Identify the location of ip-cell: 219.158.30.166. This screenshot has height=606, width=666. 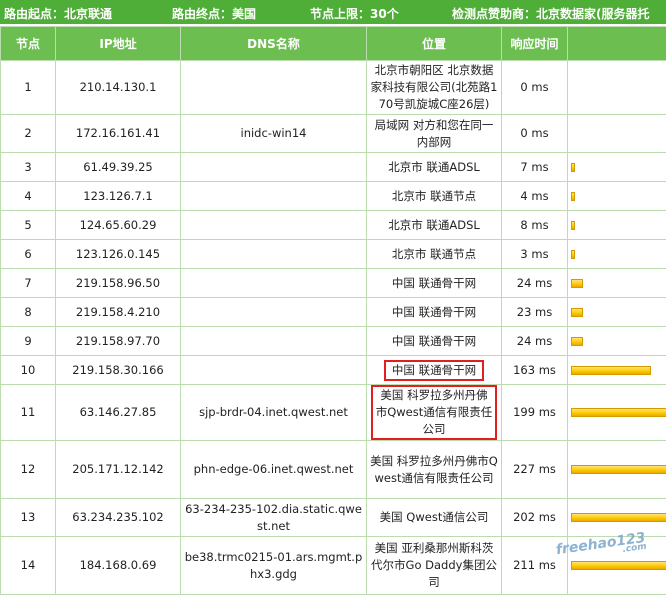
(118, 370).